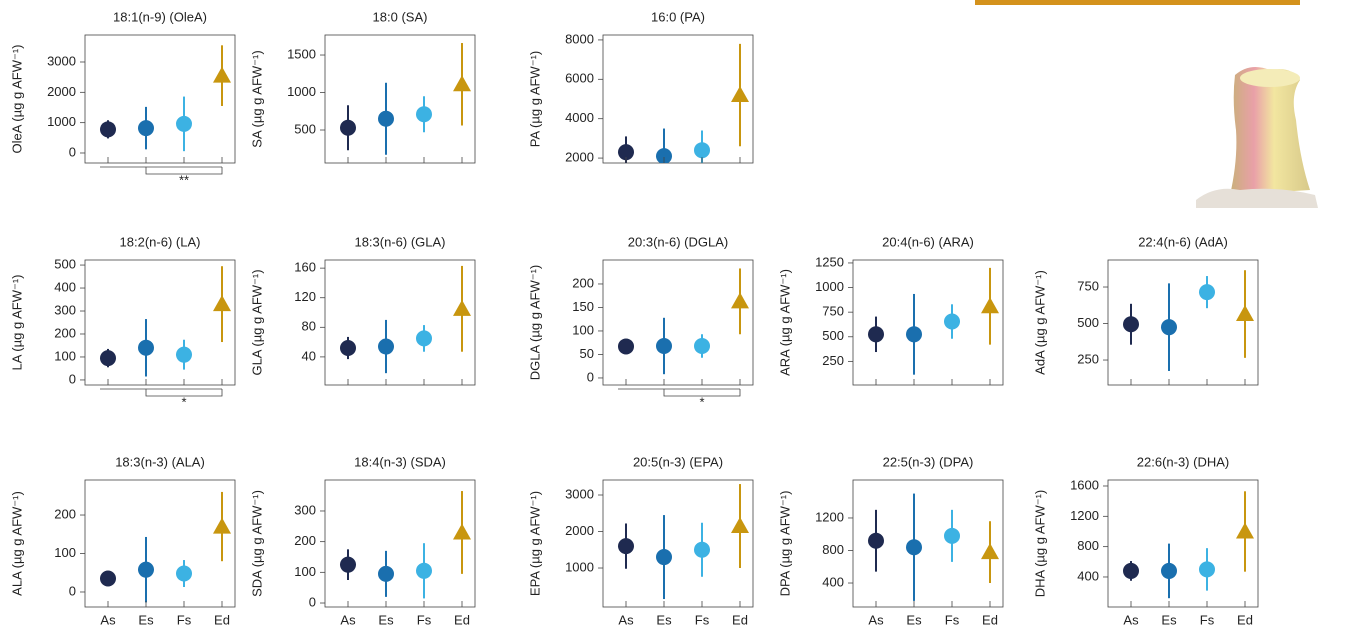  What do you see at coordinates (160, 16) in the screenshot?
I see `panel-title: 18:1(n-9) (OleA)` at bounding box center [160, 16].